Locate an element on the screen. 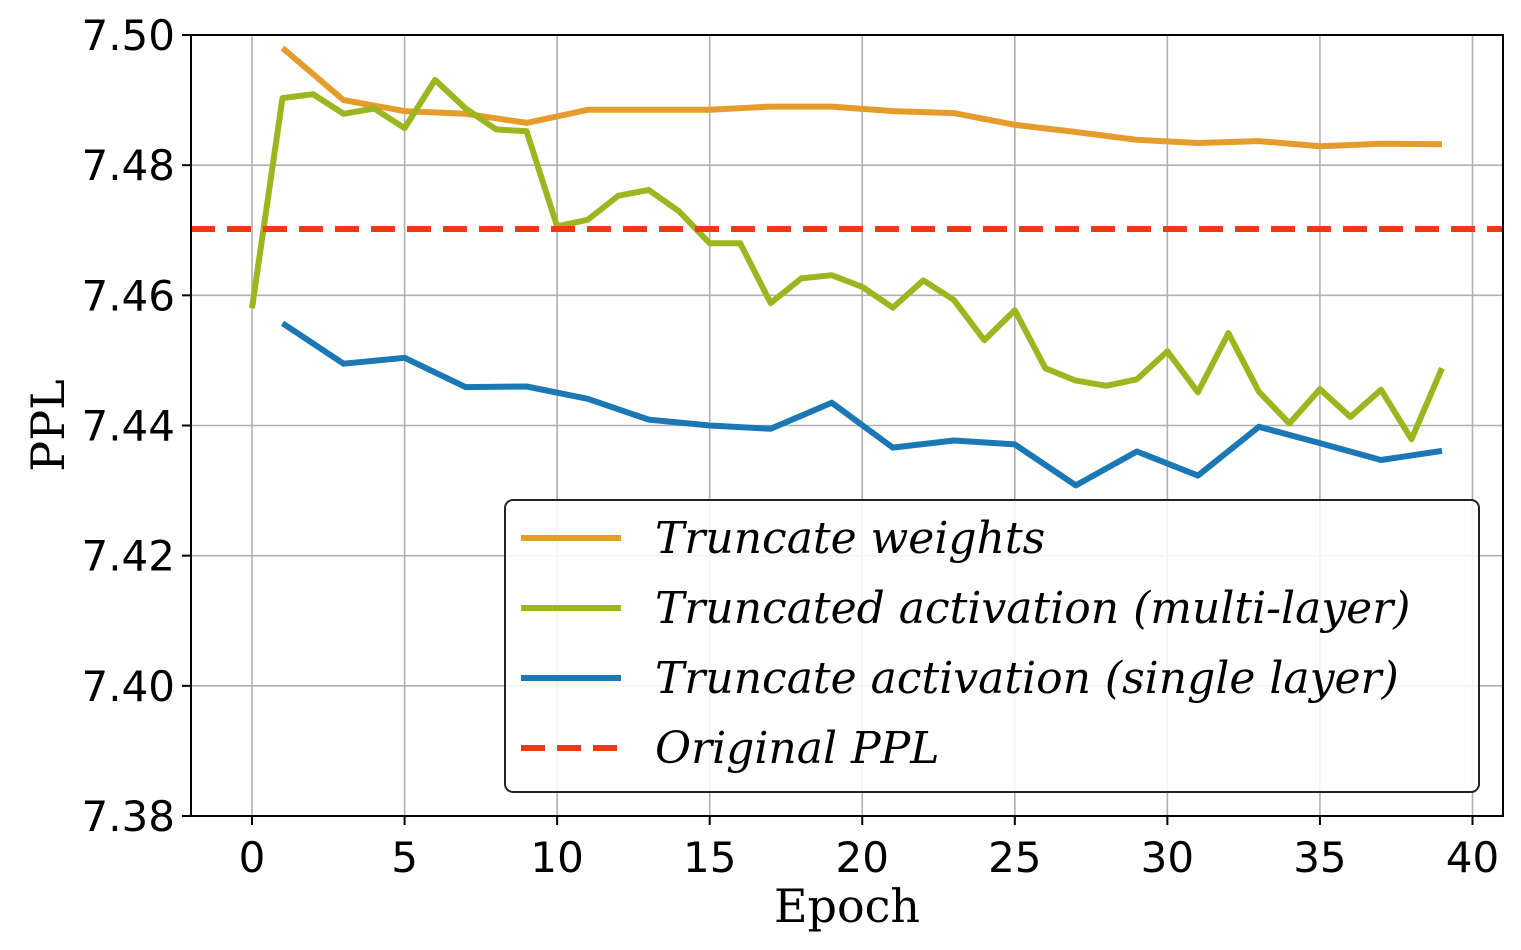 Image resolution: width=1521 pixels, height=950 pixels. y-tick-label: 7.42 is located at coordinates (128, 556).